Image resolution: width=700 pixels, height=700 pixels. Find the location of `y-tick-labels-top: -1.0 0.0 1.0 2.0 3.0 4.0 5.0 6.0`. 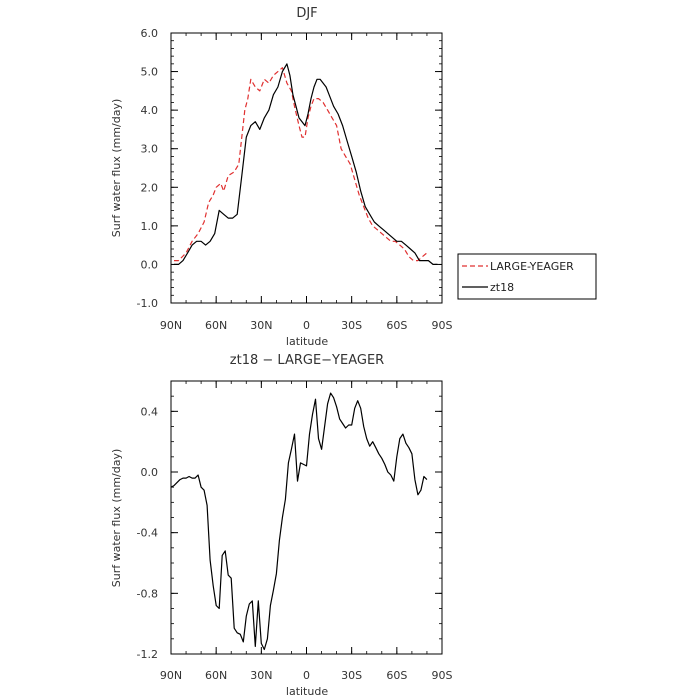

y-tick-labels-top: -1.0 0.0 1.0 2.0 3.0 4.0 5.0 6.0 is located at coordinates (147, 168).